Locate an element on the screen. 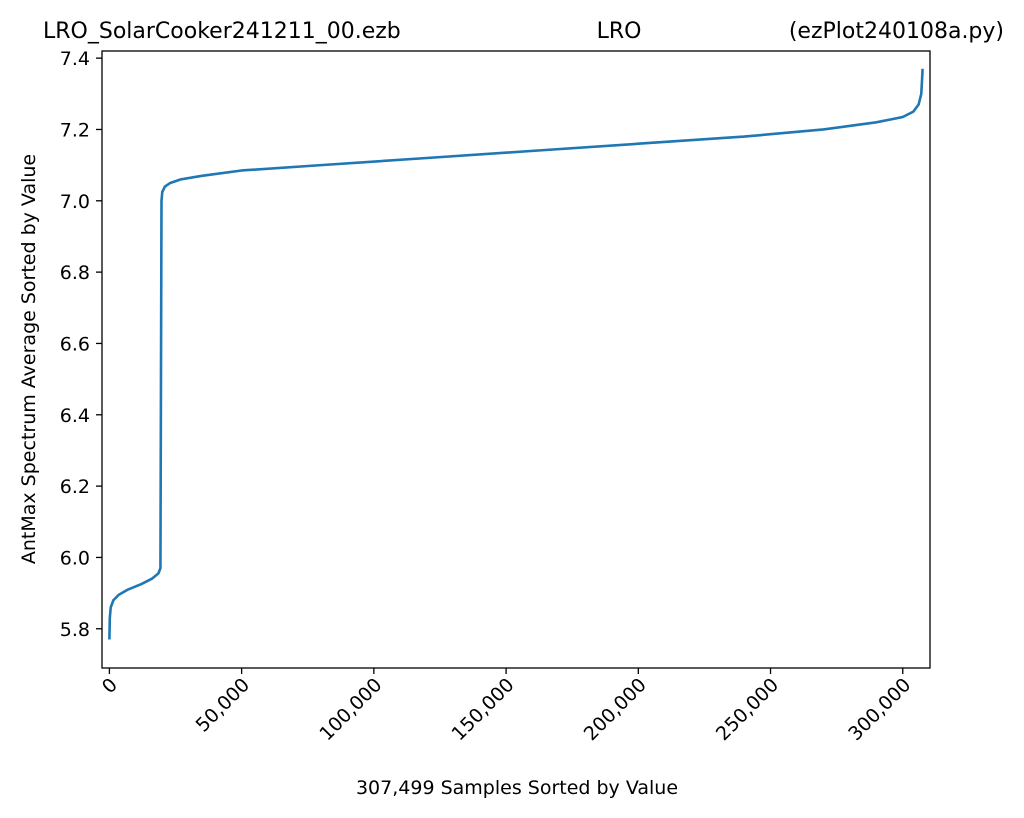 Image resolution: width=1024 pixels, height=818 pixels. x-axis-label: 307,499 Samples Sorted by Value is located at coordinates (517, 788).